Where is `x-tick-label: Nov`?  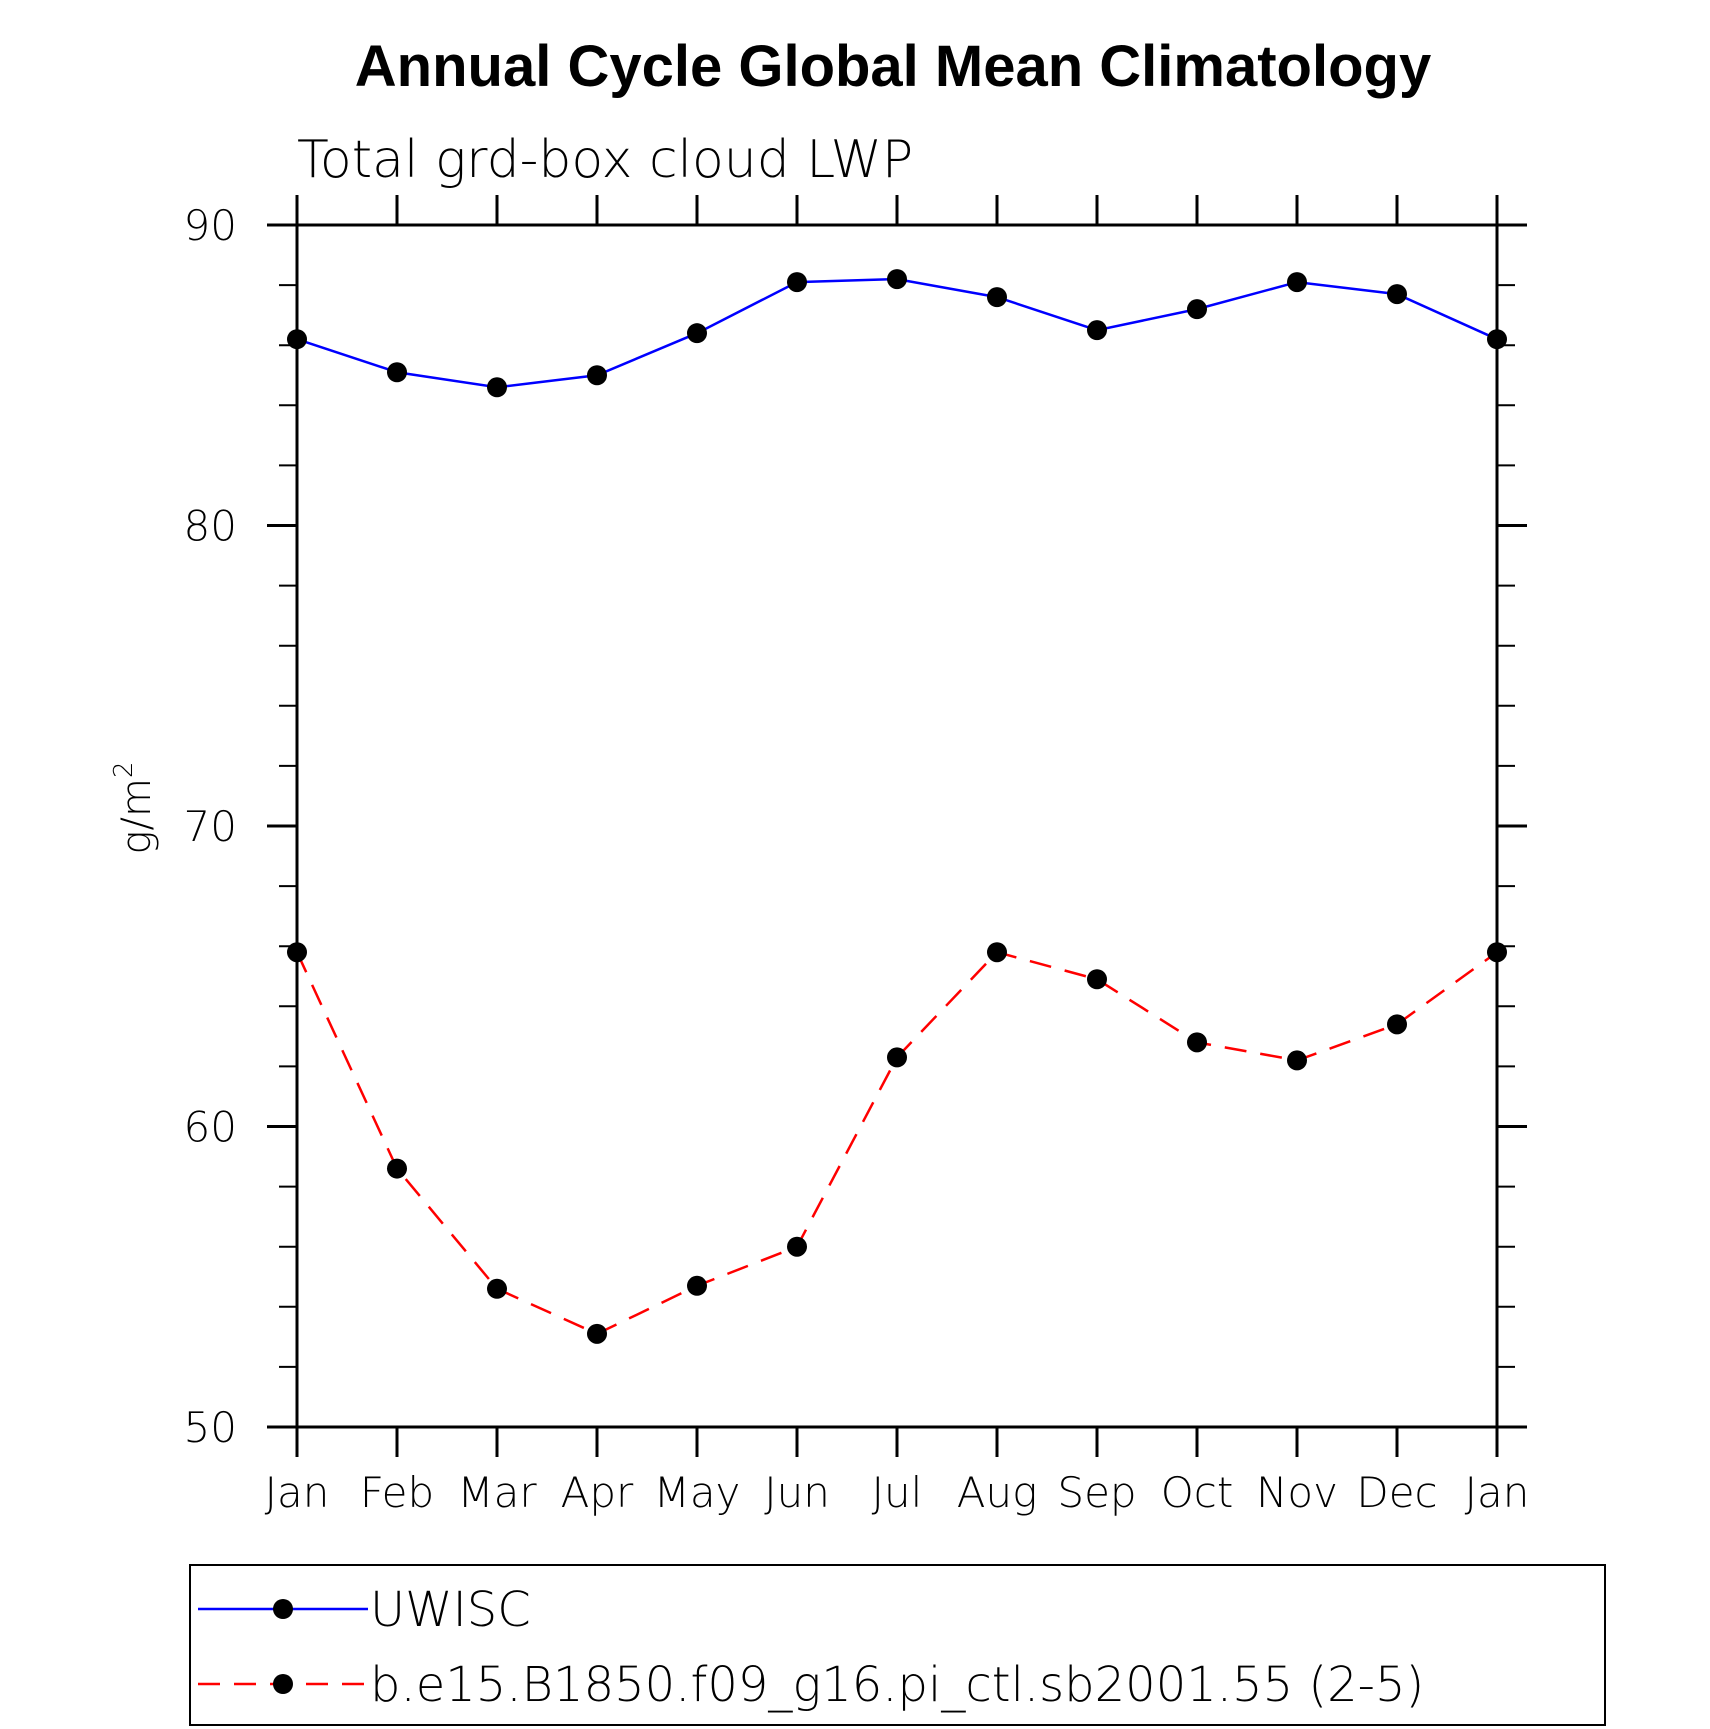
x-tick-label: Nov is located at coordinates (1297, 1492).